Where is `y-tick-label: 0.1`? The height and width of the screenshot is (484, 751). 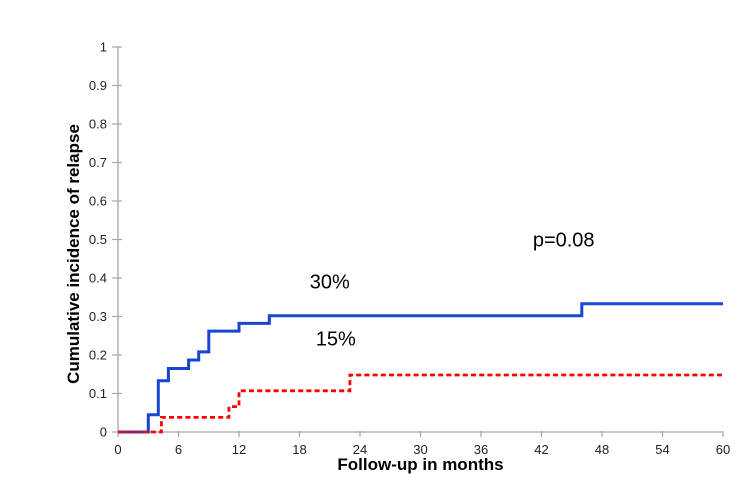 y-tick-label: 0.1 is located at coordinates (98, 393).